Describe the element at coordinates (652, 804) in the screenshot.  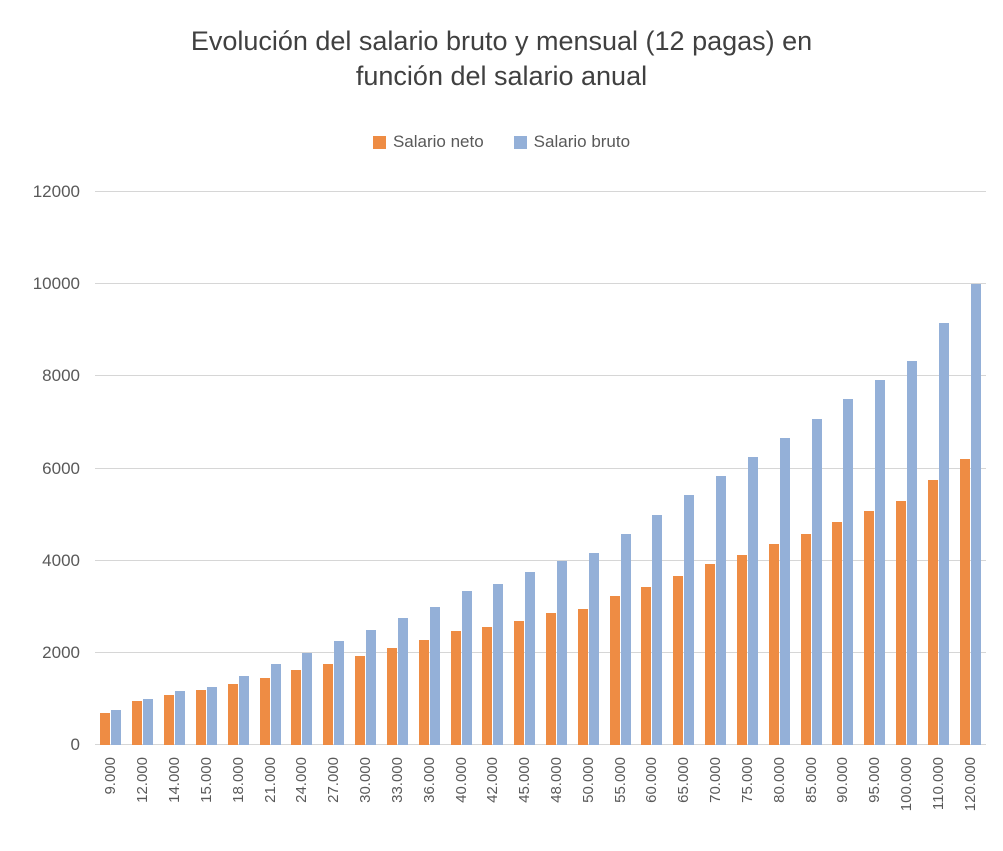
I see `x-tick-cell: 60.000` at that location.